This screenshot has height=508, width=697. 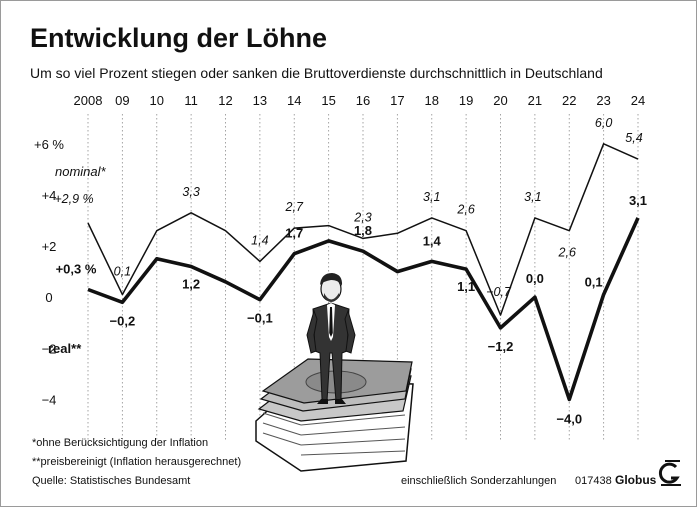 I want to click on nominal-data-label: 1,4, so click(x=259, y=240).